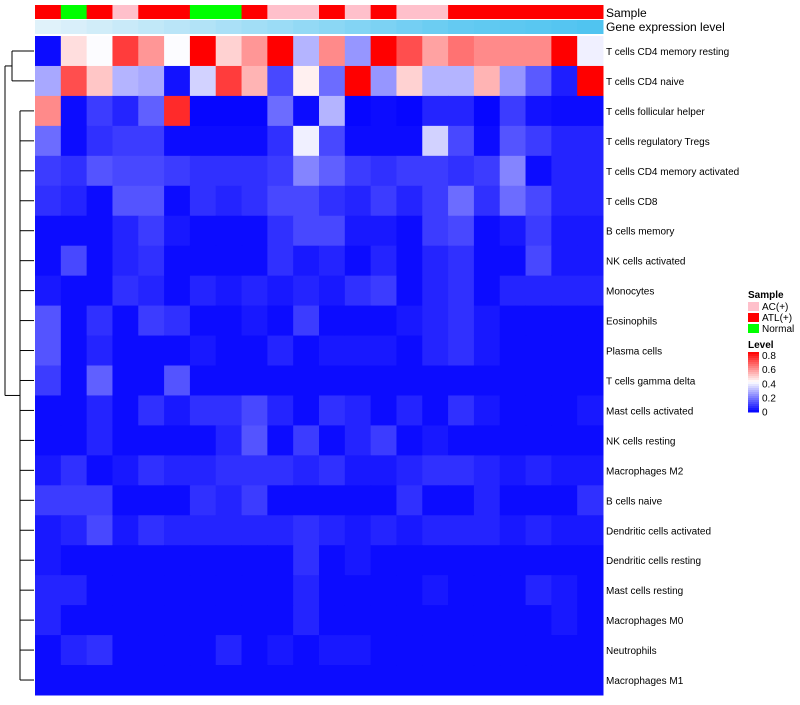 The height and width of the screenshot is (705, 800). Describe the element at coordinates (645, 262) in the screenshot. I see `row-label: NK cells activated` at that location.